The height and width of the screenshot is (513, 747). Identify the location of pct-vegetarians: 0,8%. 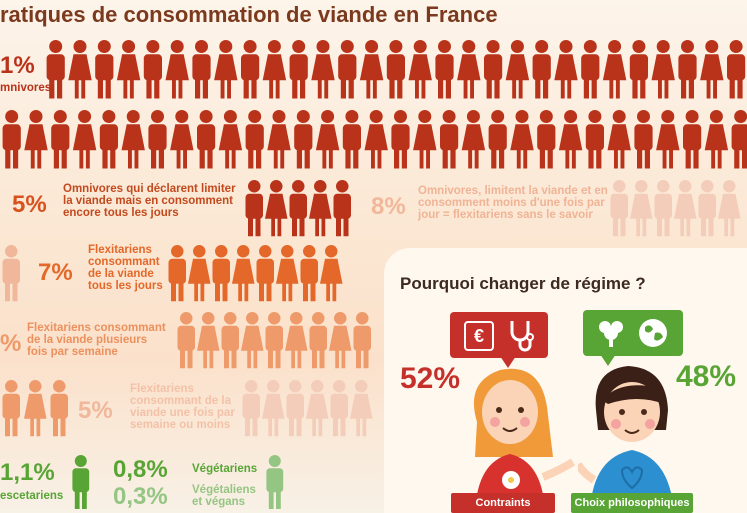
(140, 469).